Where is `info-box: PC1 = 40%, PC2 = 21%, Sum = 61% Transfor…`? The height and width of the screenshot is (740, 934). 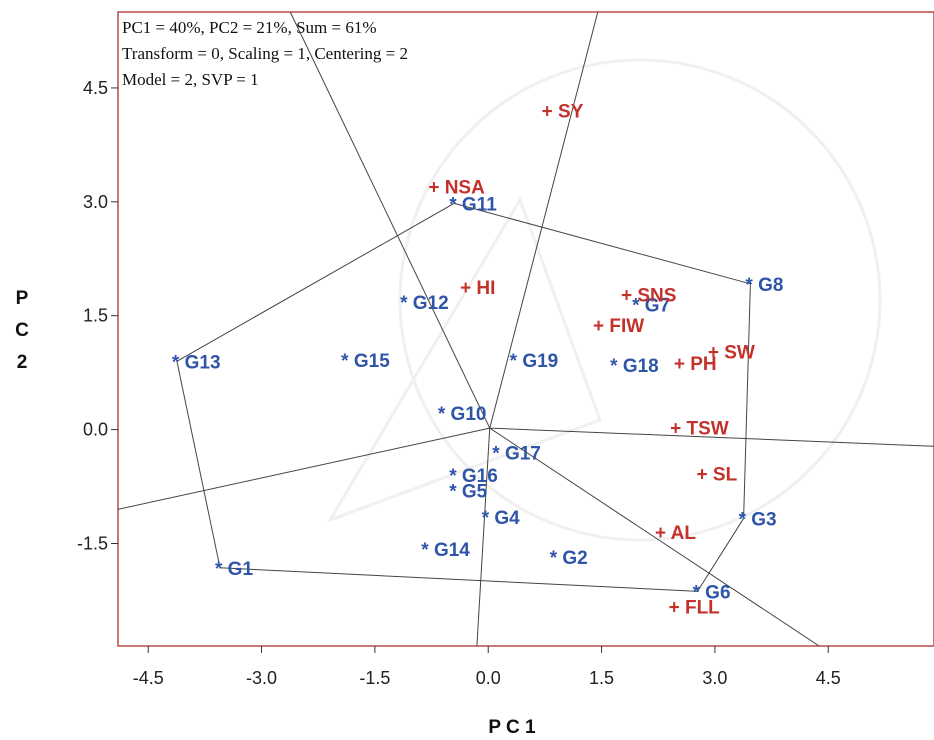
info-box: PC1 = 40%, PC2 = 21%, Sum = 61% Transfor… is located at coordinates (265, 53).